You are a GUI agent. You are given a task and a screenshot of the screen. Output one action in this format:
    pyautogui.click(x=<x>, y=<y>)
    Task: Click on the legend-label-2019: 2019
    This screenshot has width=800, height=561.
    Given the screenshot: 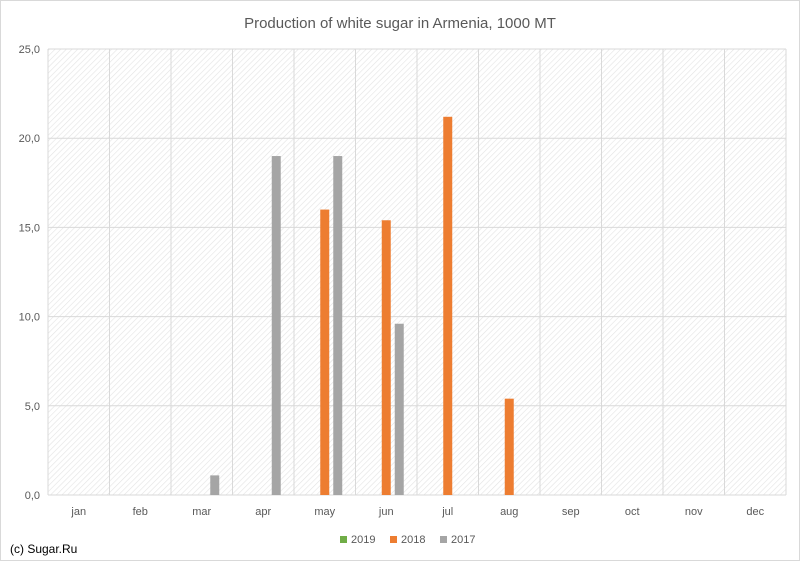 What is the action you would take?
    pyautogui.click(x=363, y=540)
    